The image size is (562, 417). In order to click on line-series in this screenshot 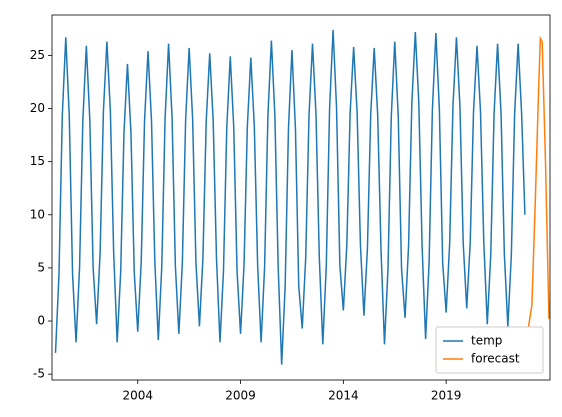, I will do `click(538, 181)`.